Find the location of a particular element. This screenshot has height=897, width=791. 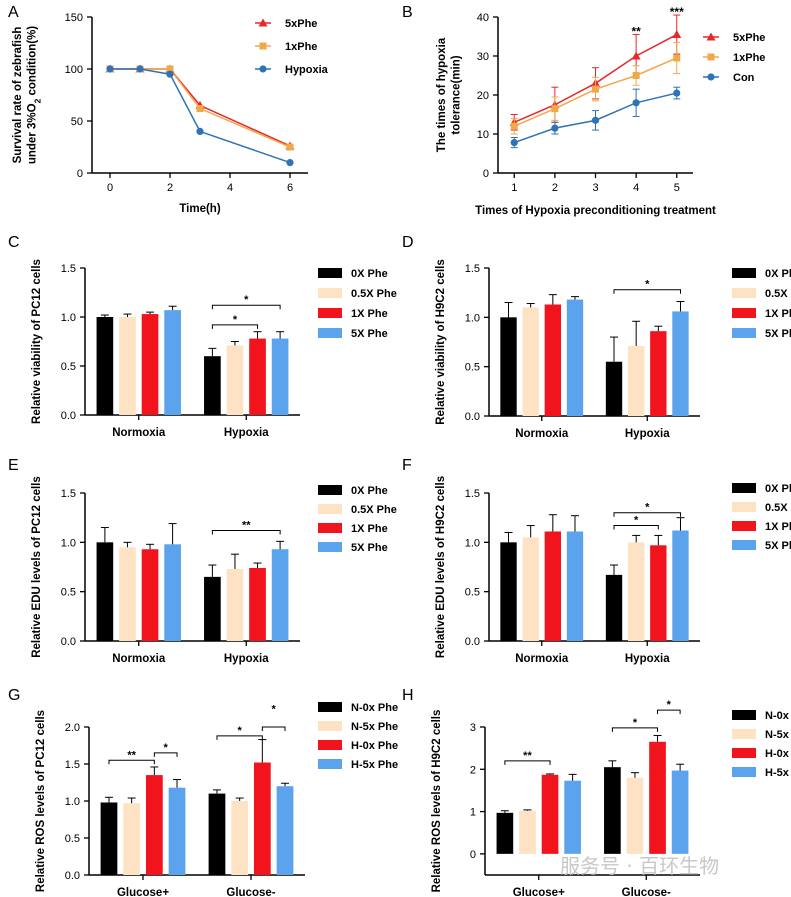

legend-label: H-0x Phe is located at coordinates (778, 754).